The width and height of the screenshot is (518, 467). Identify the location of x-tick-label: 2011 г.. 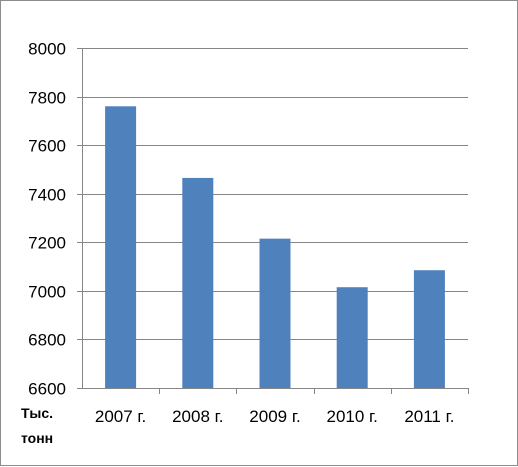
(429, 416).